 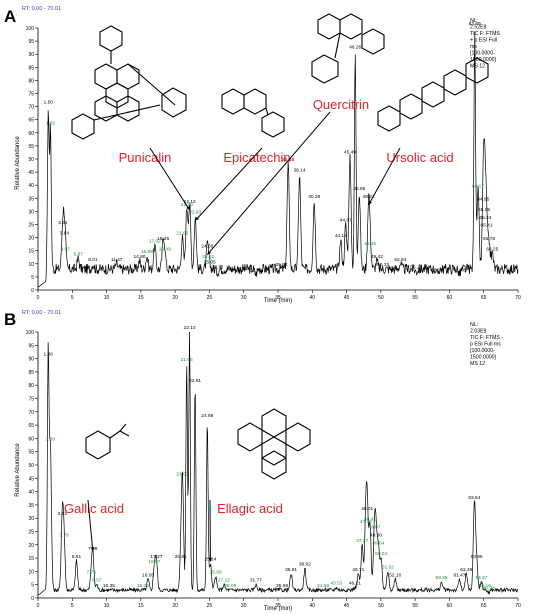 What do you see at coordinates (10, 16) in the screenshot?
I see `panel-a-label: A` at bounding box center [10, 16].